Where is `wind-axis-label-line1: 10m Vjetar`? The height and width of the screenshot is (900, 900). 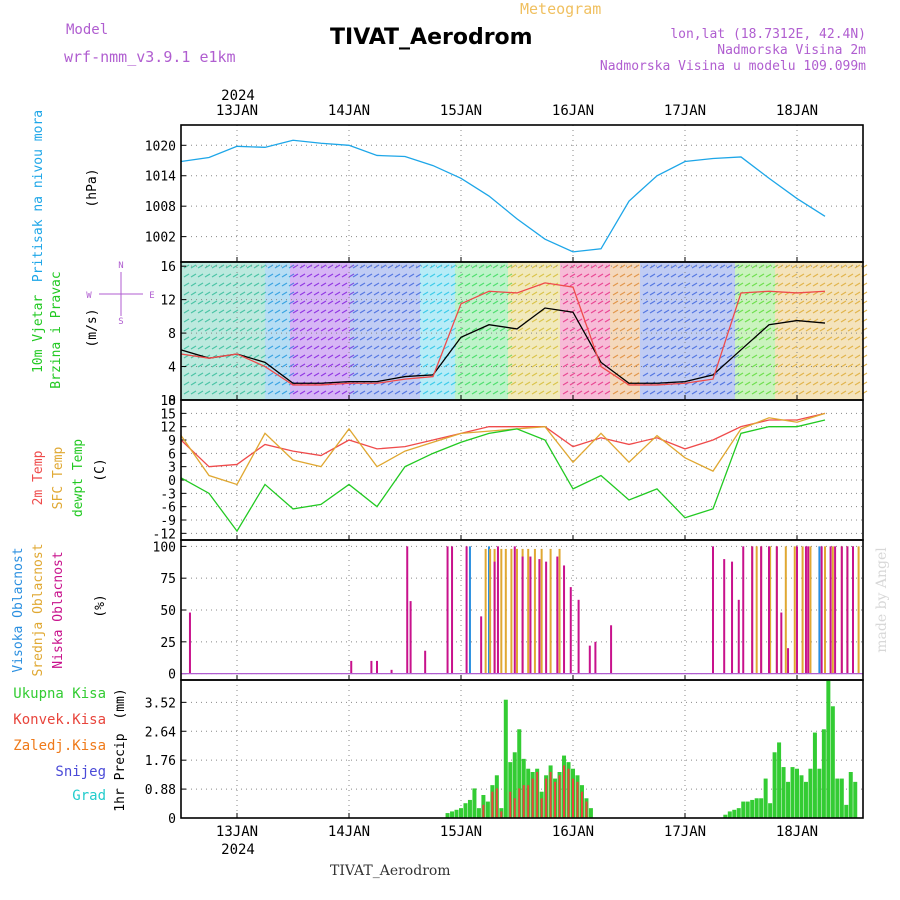
wind-axis-label-line1: 10m Vjetar is located at coordinates (38, 334).